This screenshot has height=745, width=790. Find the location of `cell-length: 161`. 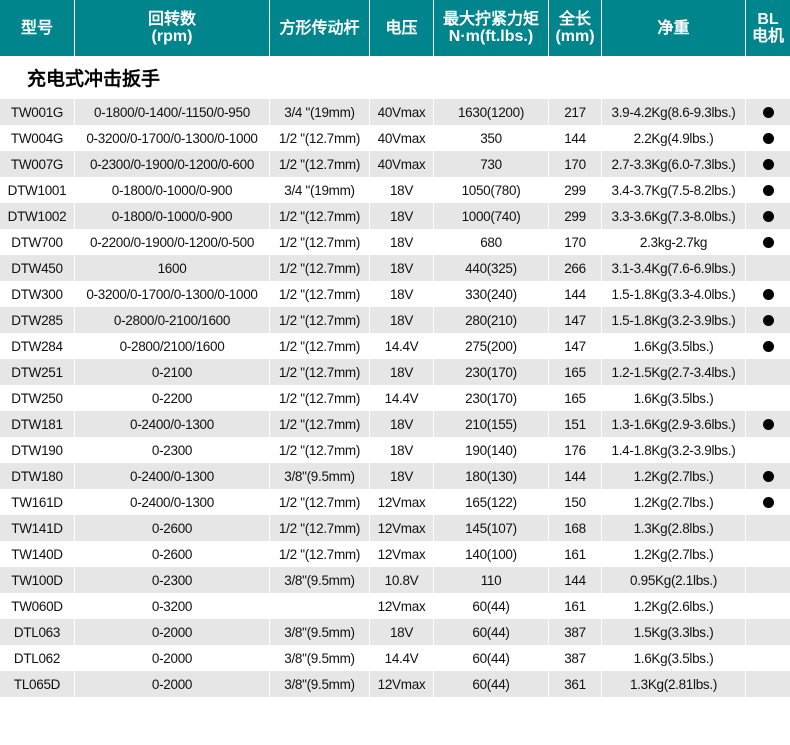

cell-length: 161 is located at coordinates (575, 606).